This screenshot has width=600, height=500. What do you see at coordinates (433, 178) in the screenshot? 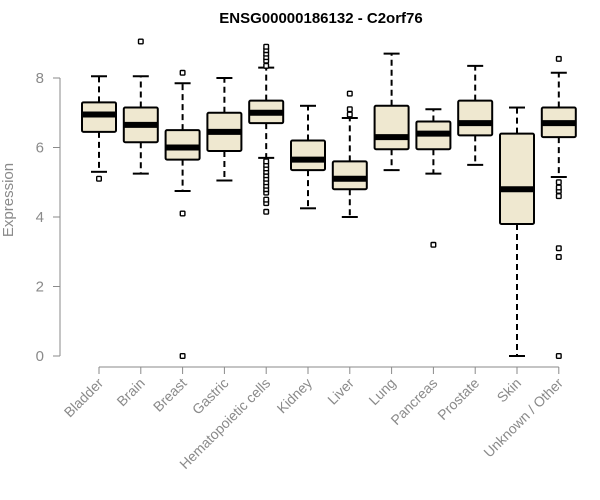
I see `box-pancreas` at bounding box center [433, 178].